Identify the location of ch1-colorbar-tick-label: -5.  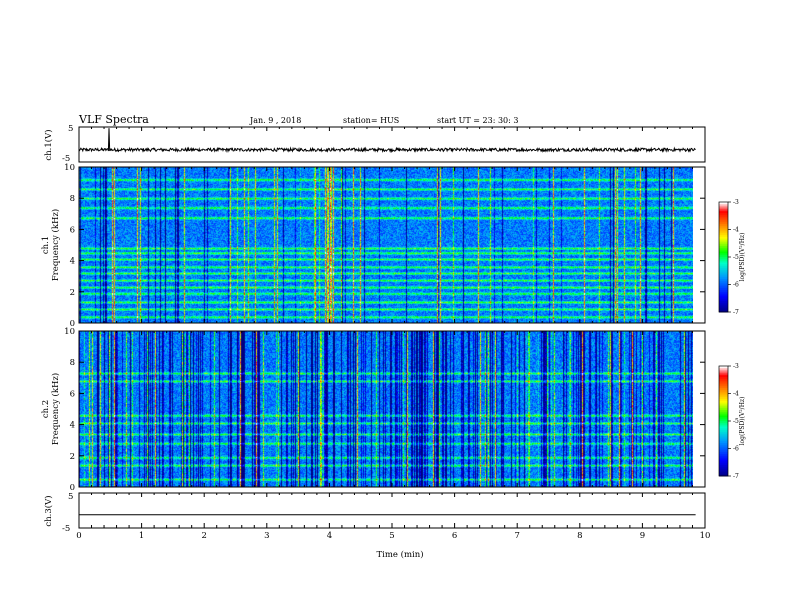
(736, 257).